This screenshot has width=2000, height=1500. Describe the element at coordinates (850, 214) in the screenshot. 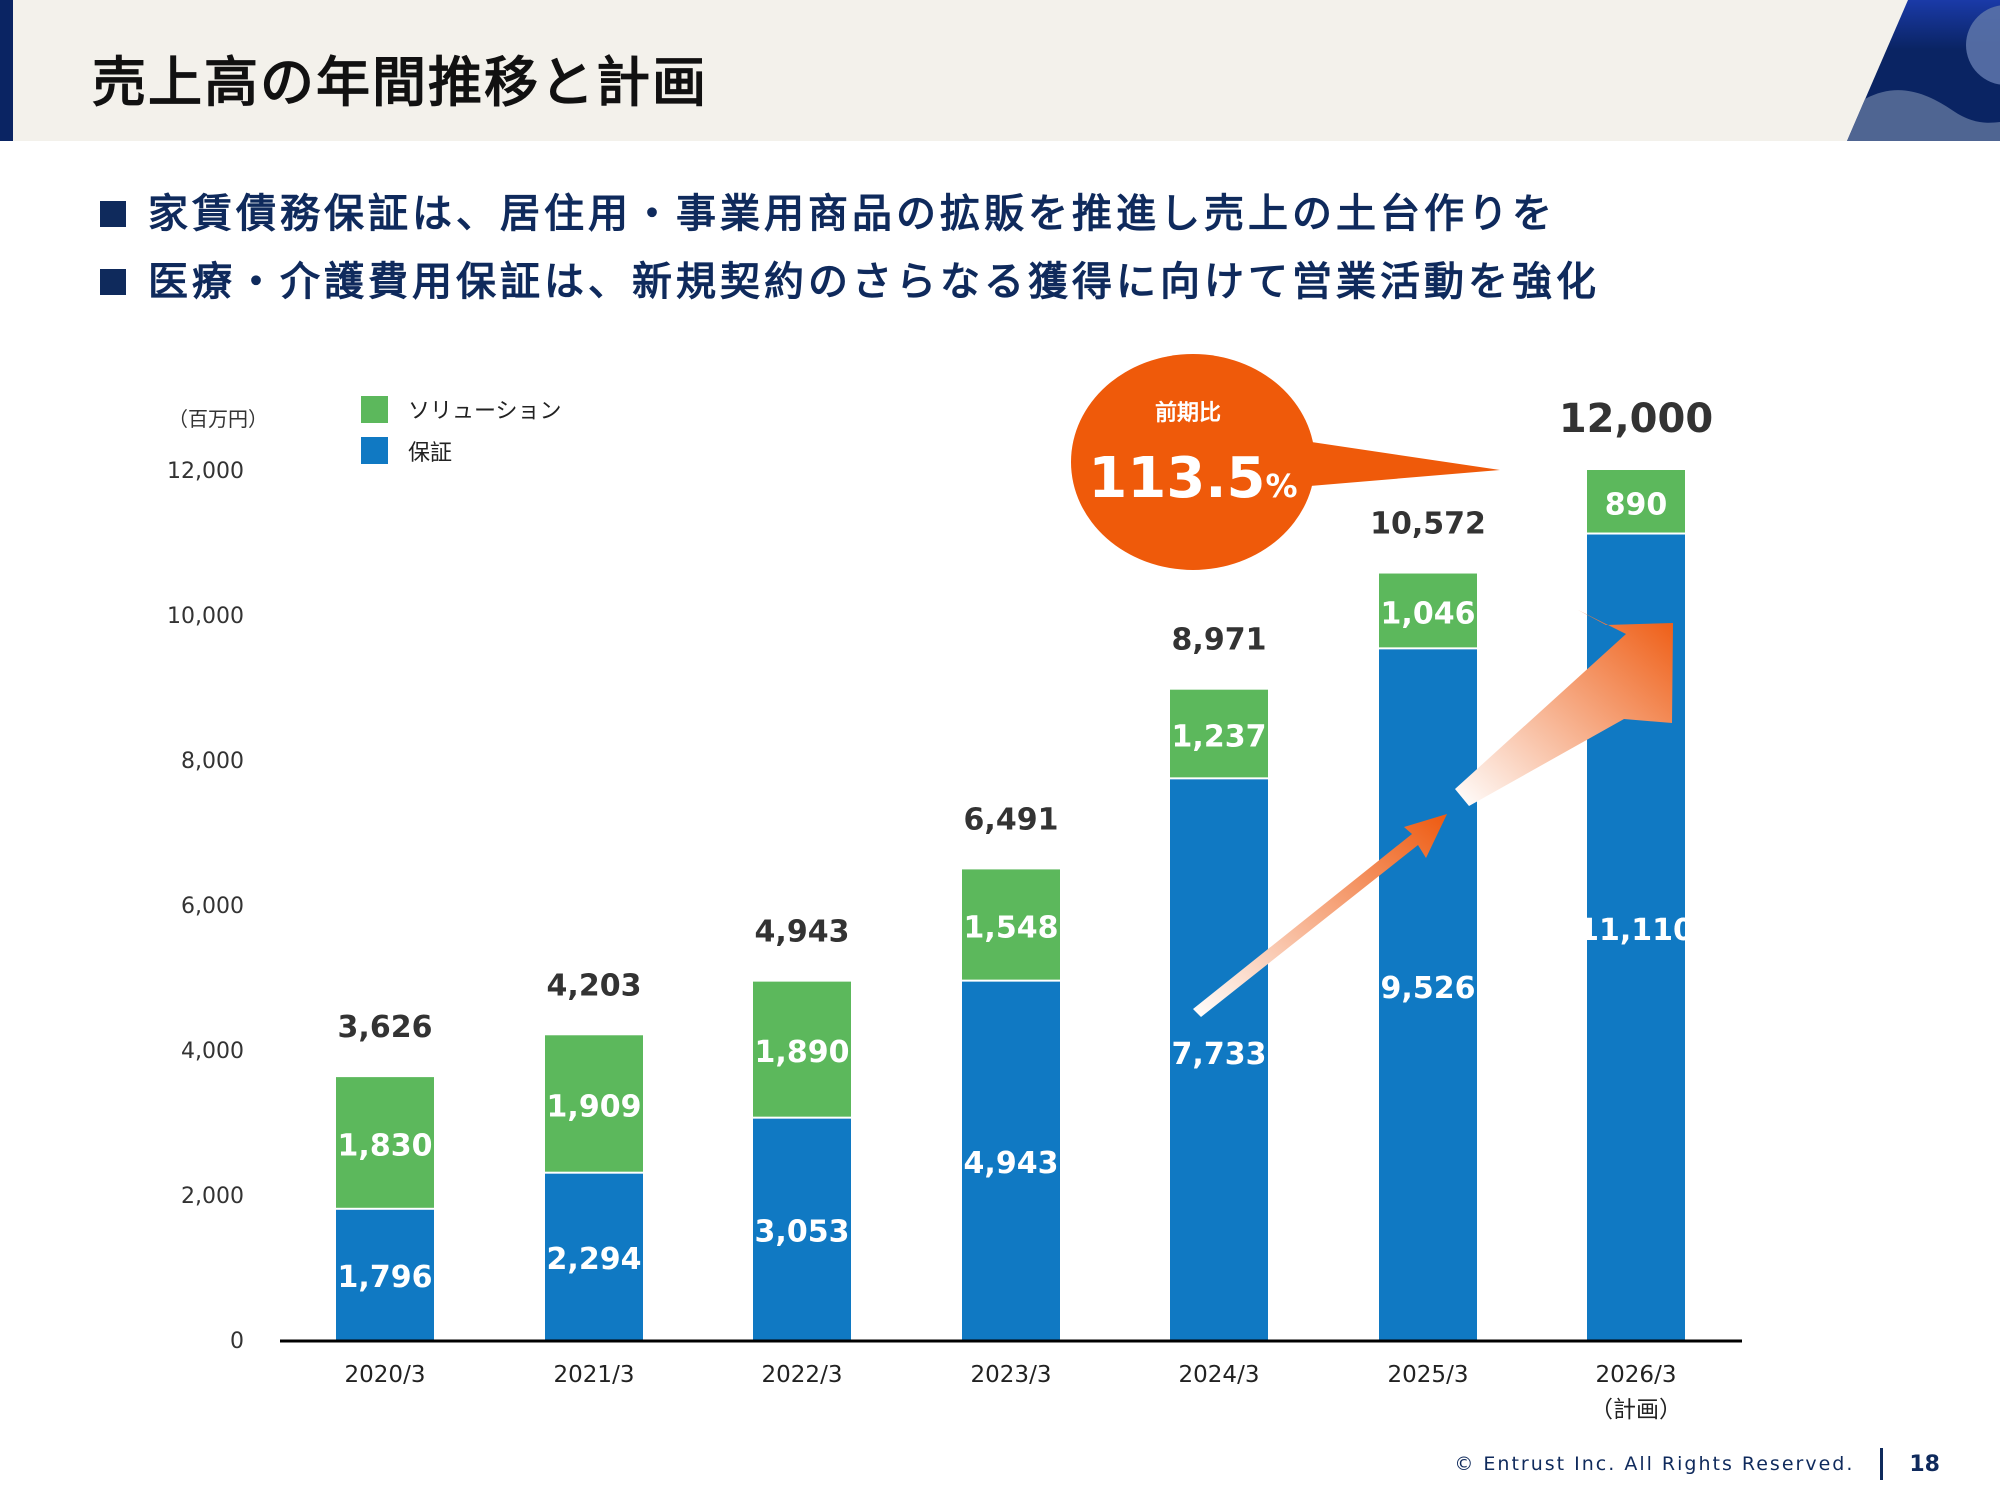

I see `bullet-item: 家賃債務保証は、居住用・事業用商品の拡販を推進し売上の土台作りを` at that location.